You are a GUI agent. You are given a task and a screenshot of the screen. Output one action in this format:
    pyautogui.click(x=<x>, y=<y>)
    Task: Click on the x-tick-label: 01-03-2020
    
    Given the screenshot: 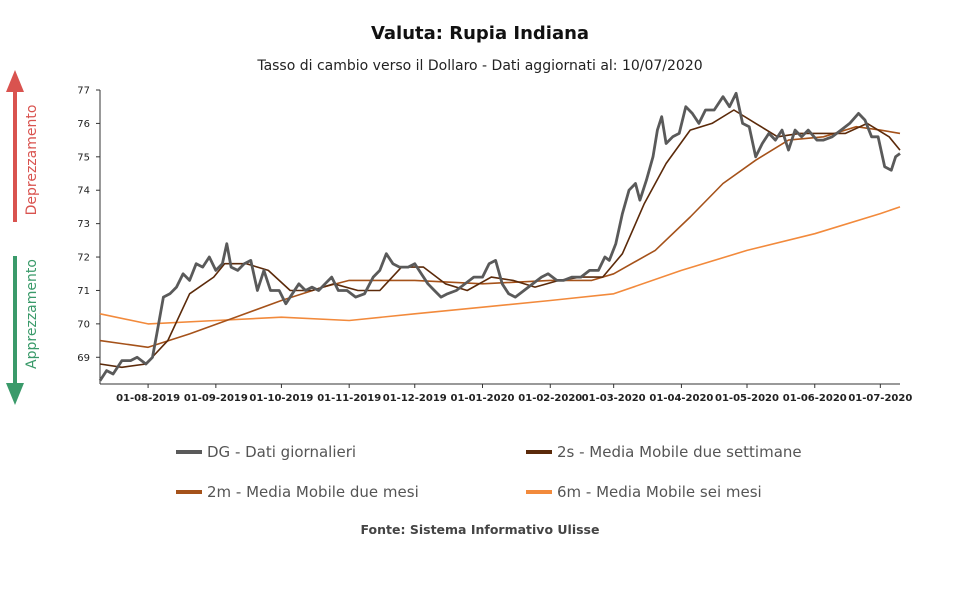 What is the action you would take?
    pyautogui.click(x=614, y=398)
    